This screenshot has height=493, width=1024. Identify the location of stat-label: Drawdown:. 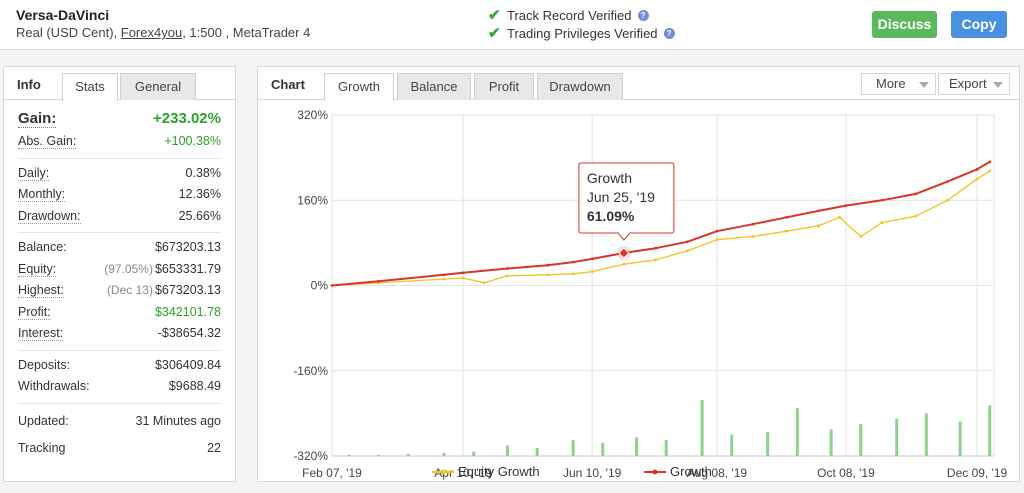
(49, 216).